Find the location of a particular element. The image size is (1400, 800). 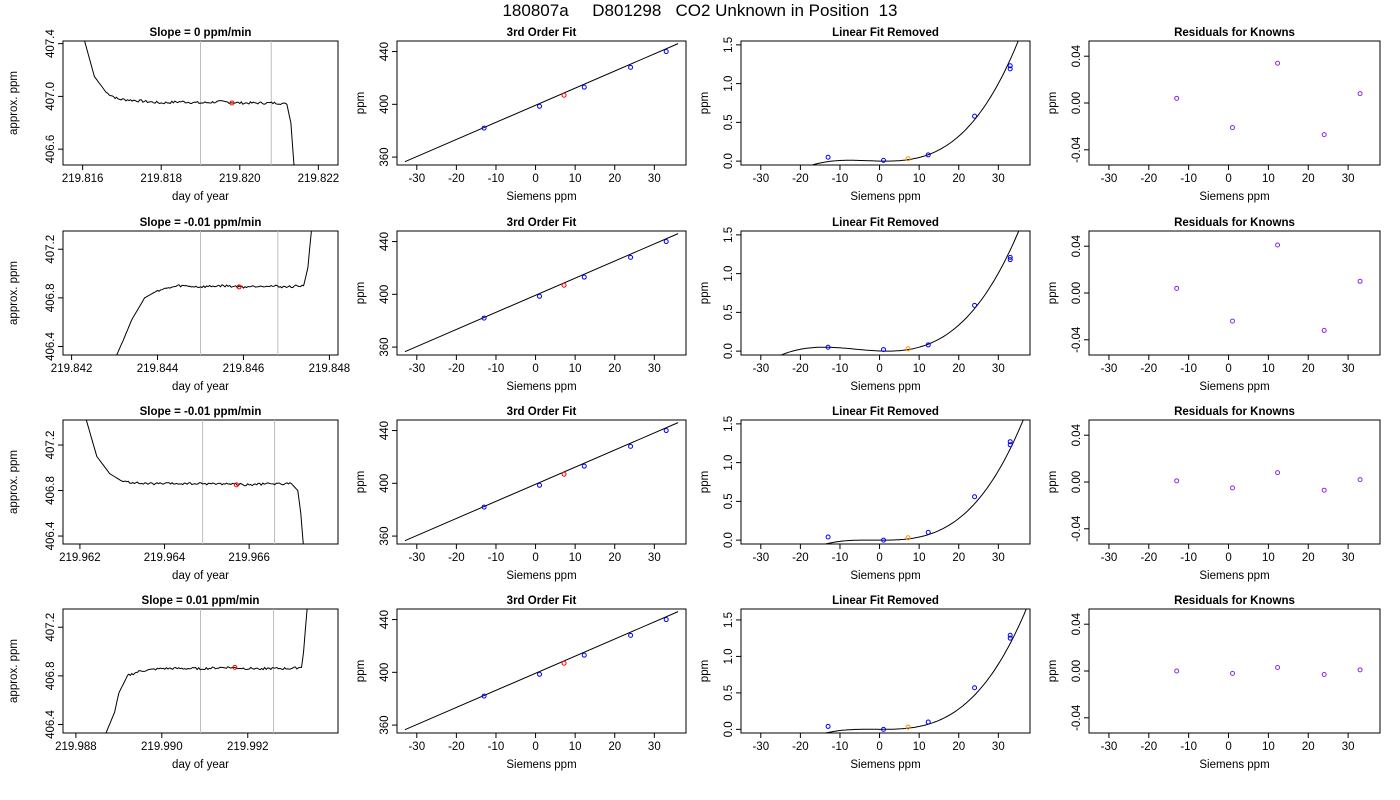

y-tick-label: 407.0 is located at coordinates (51, 96).